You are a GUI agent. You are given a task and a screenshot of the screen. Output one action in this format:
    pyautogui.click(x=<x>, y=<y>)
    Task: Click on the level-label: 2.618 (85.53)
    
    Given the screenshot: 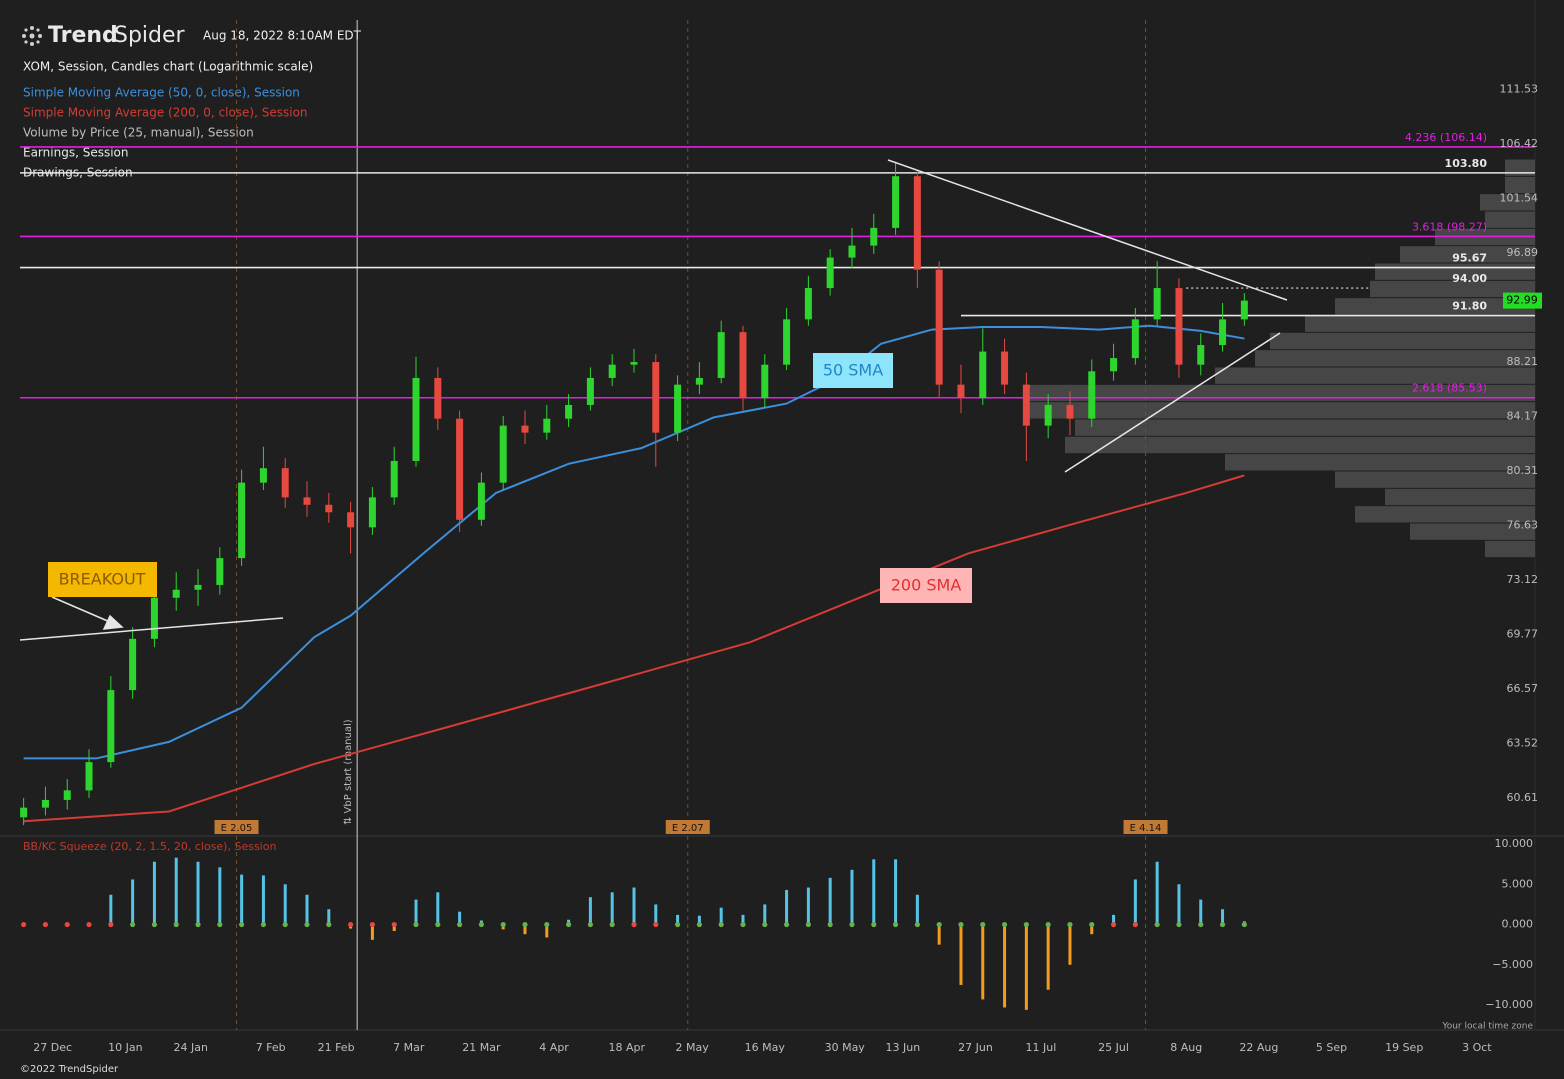 What is the action you would take?
    pyautogui.click(x=1449, y=388)
    